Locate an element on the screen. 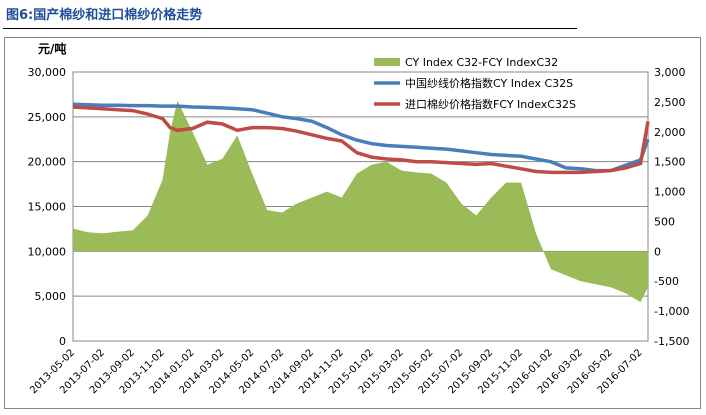 Image resolution: width=706 pixels, height=415 pixels. right-tick-label: -500 is located at coordinates (666, 281).